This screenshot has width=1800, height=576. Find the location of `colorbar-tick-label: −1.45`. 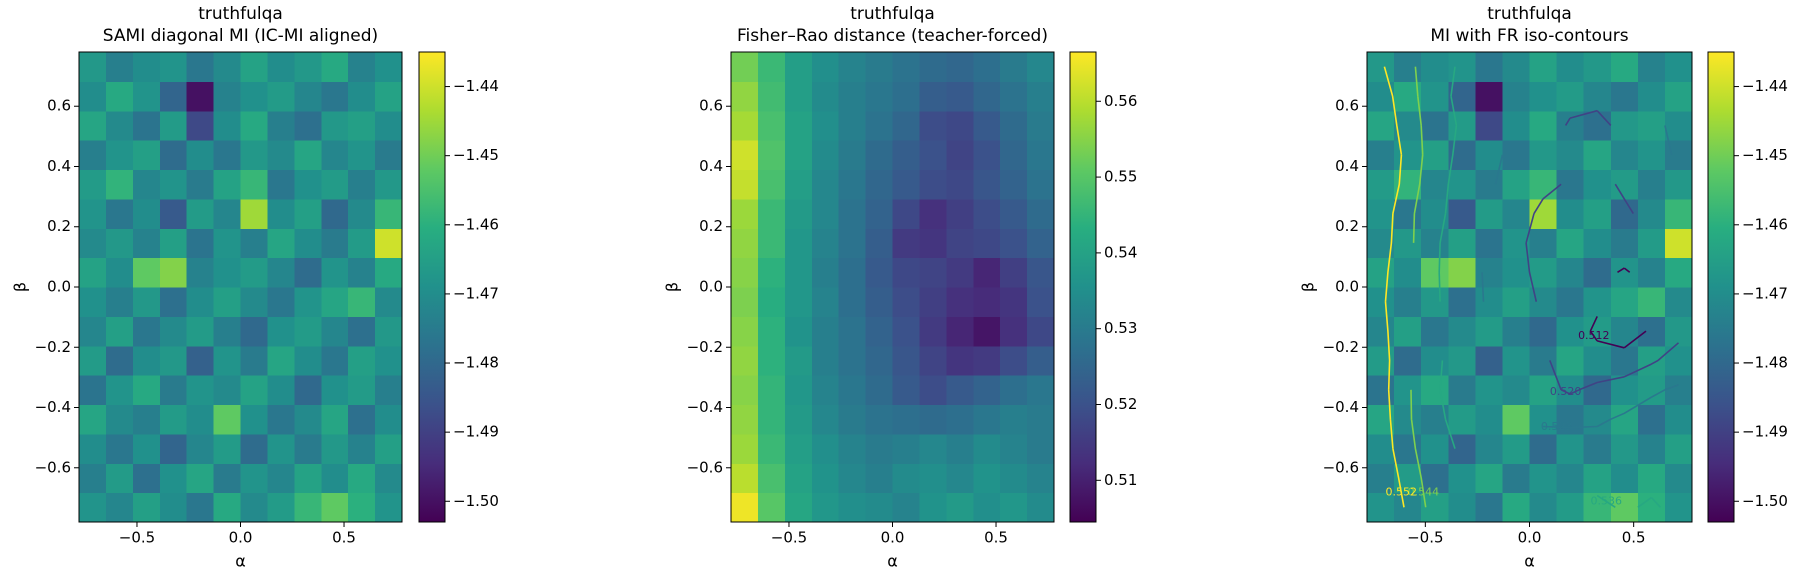

colorbar-tick-label: −1.45 is located at coordinates (1765, 155).